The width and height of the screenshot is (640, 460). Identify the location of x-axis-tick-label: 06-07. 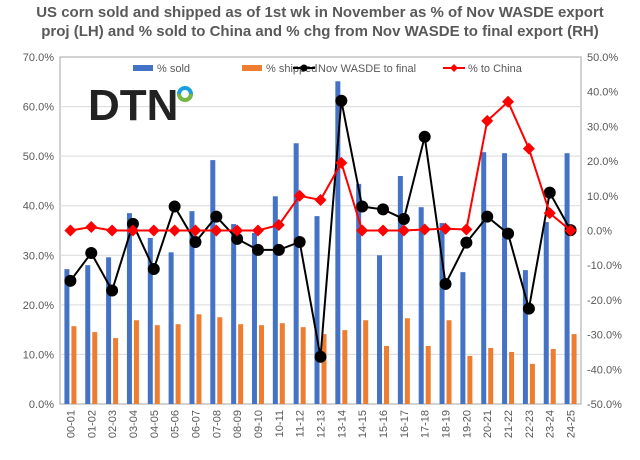
(196, 424).